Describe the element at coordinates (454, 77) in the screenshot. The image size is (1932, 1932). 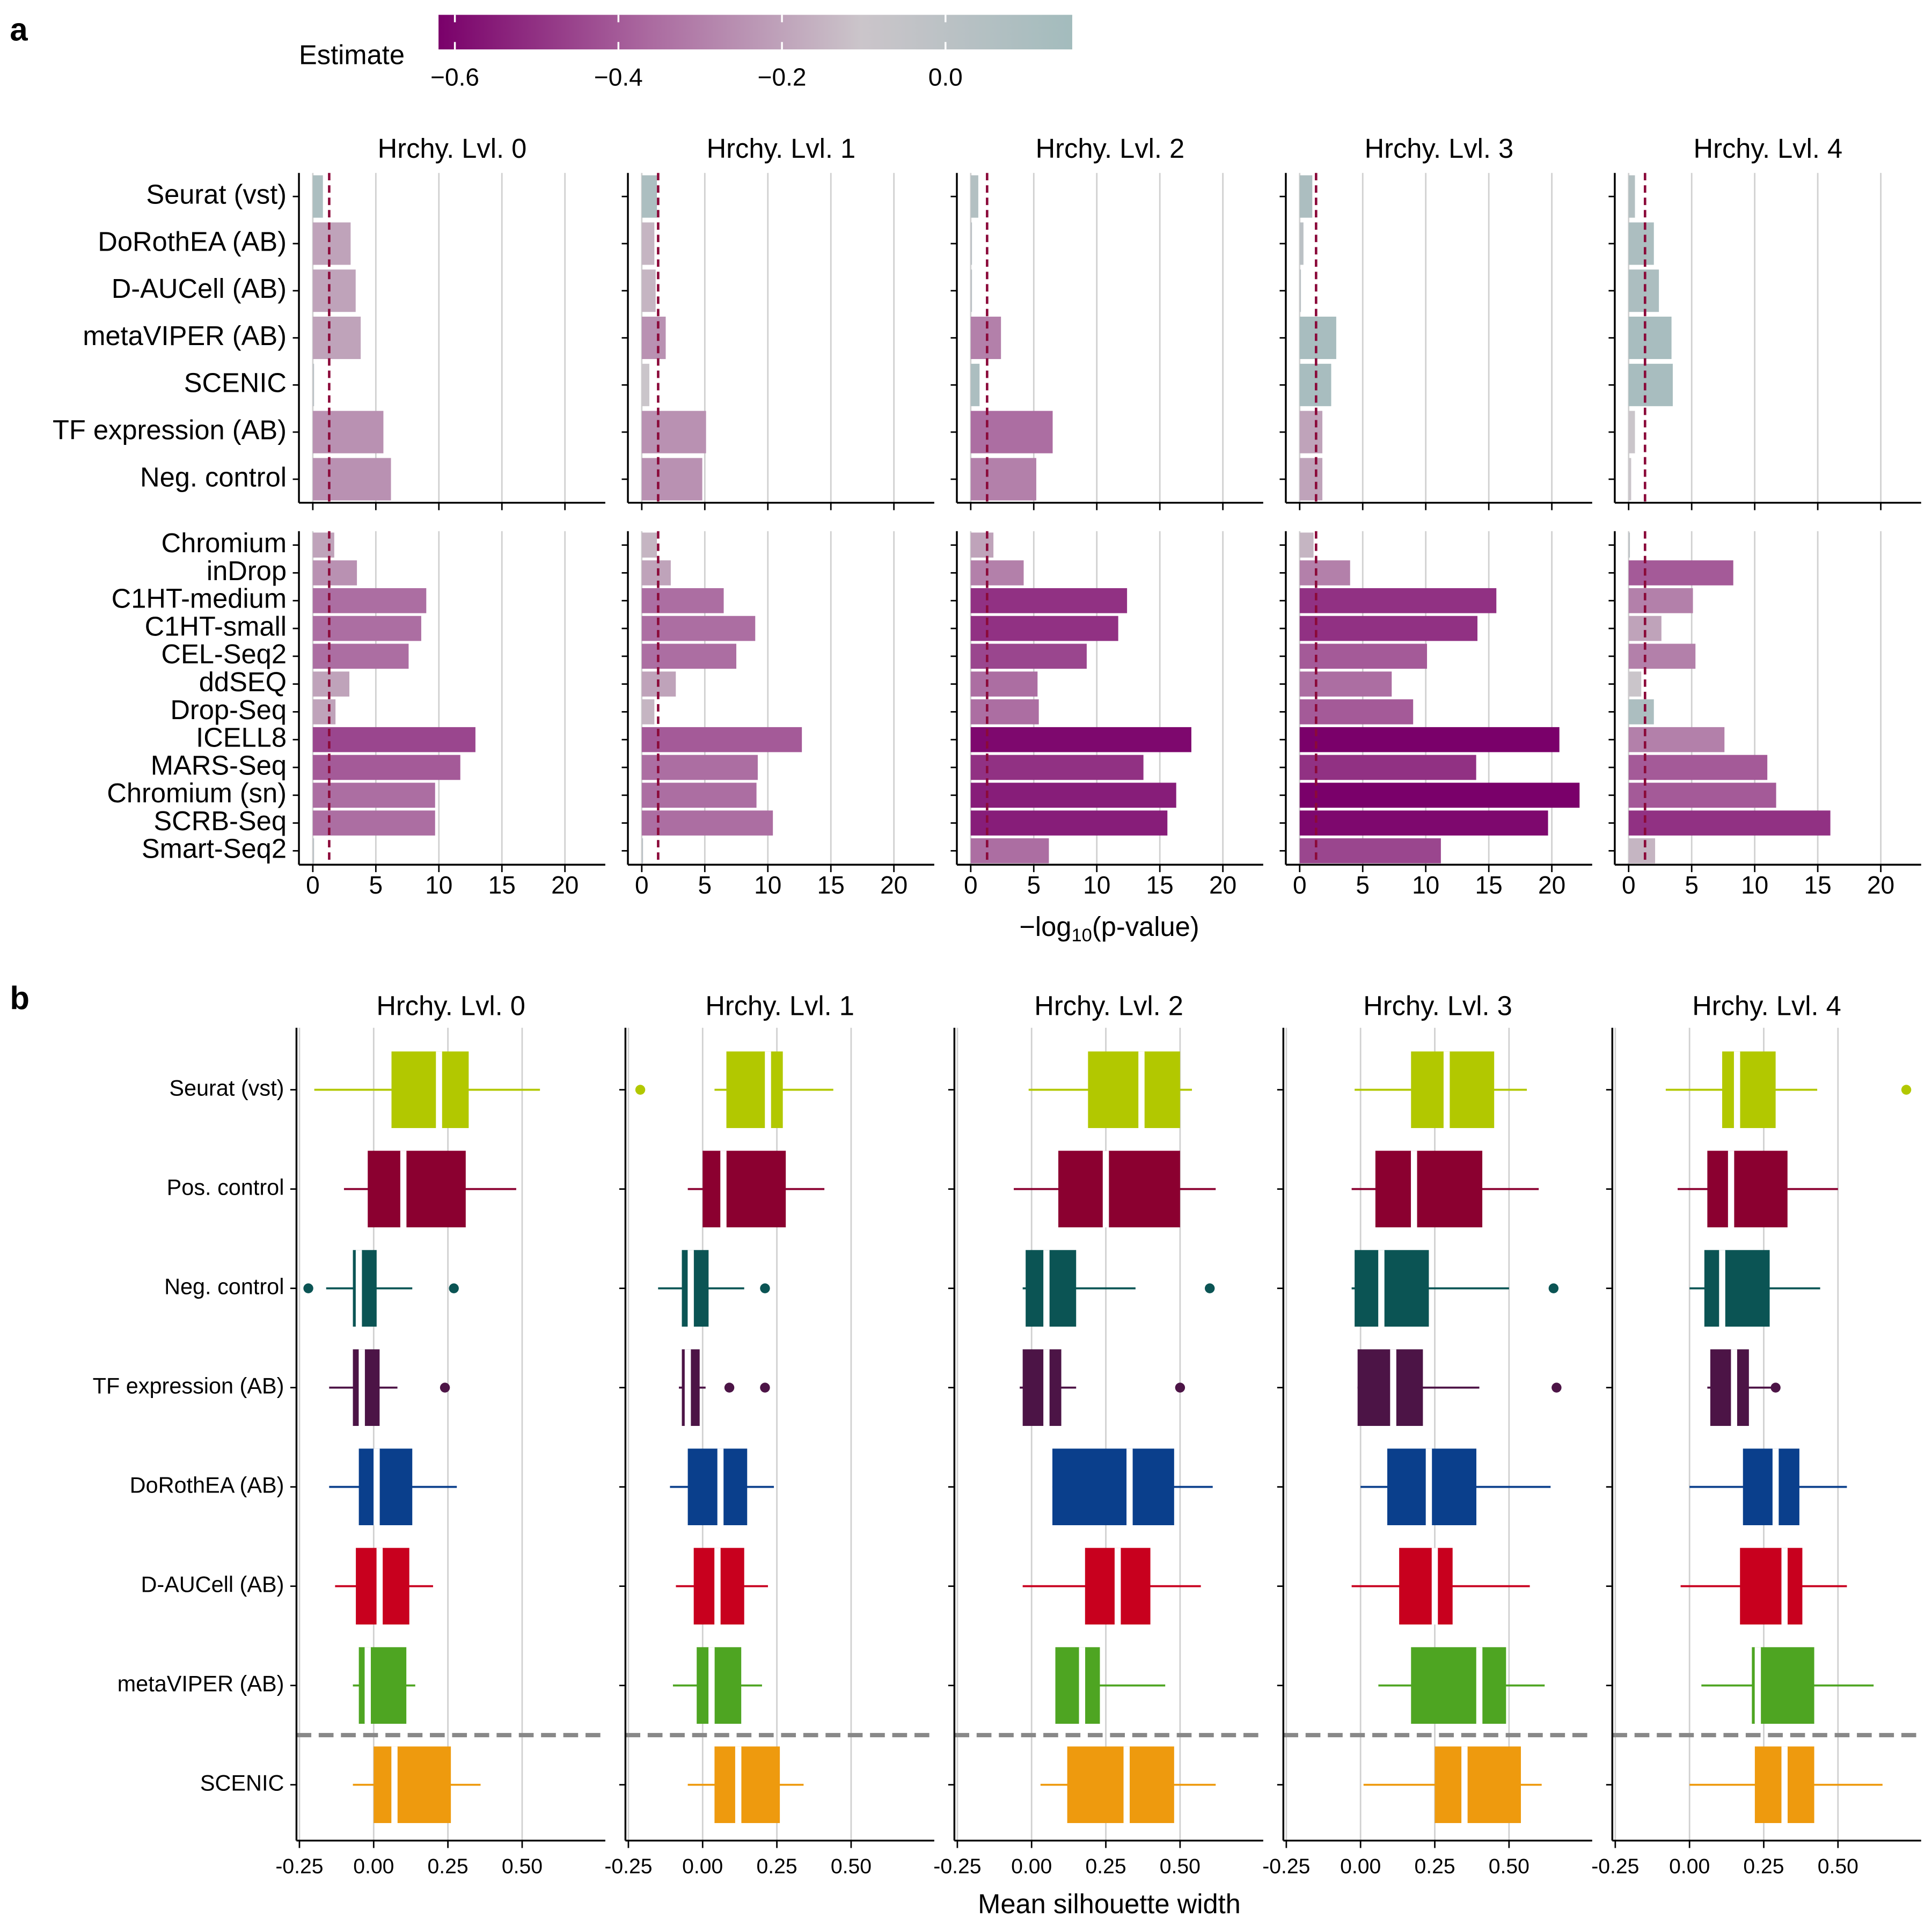
I see `colorbar-tick-label: −0.6` at that location.